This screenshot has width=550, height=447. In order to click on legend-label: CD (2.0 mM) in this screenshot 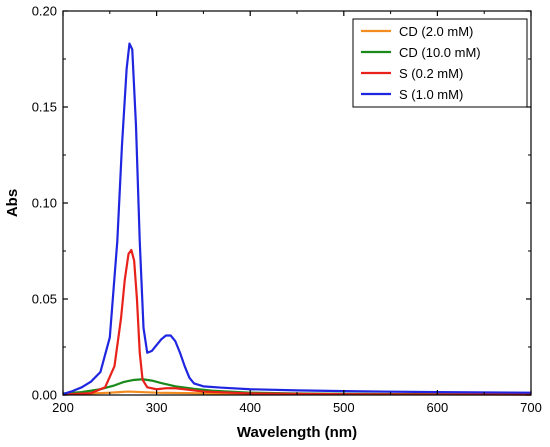, I will do `click(436, 31)`.